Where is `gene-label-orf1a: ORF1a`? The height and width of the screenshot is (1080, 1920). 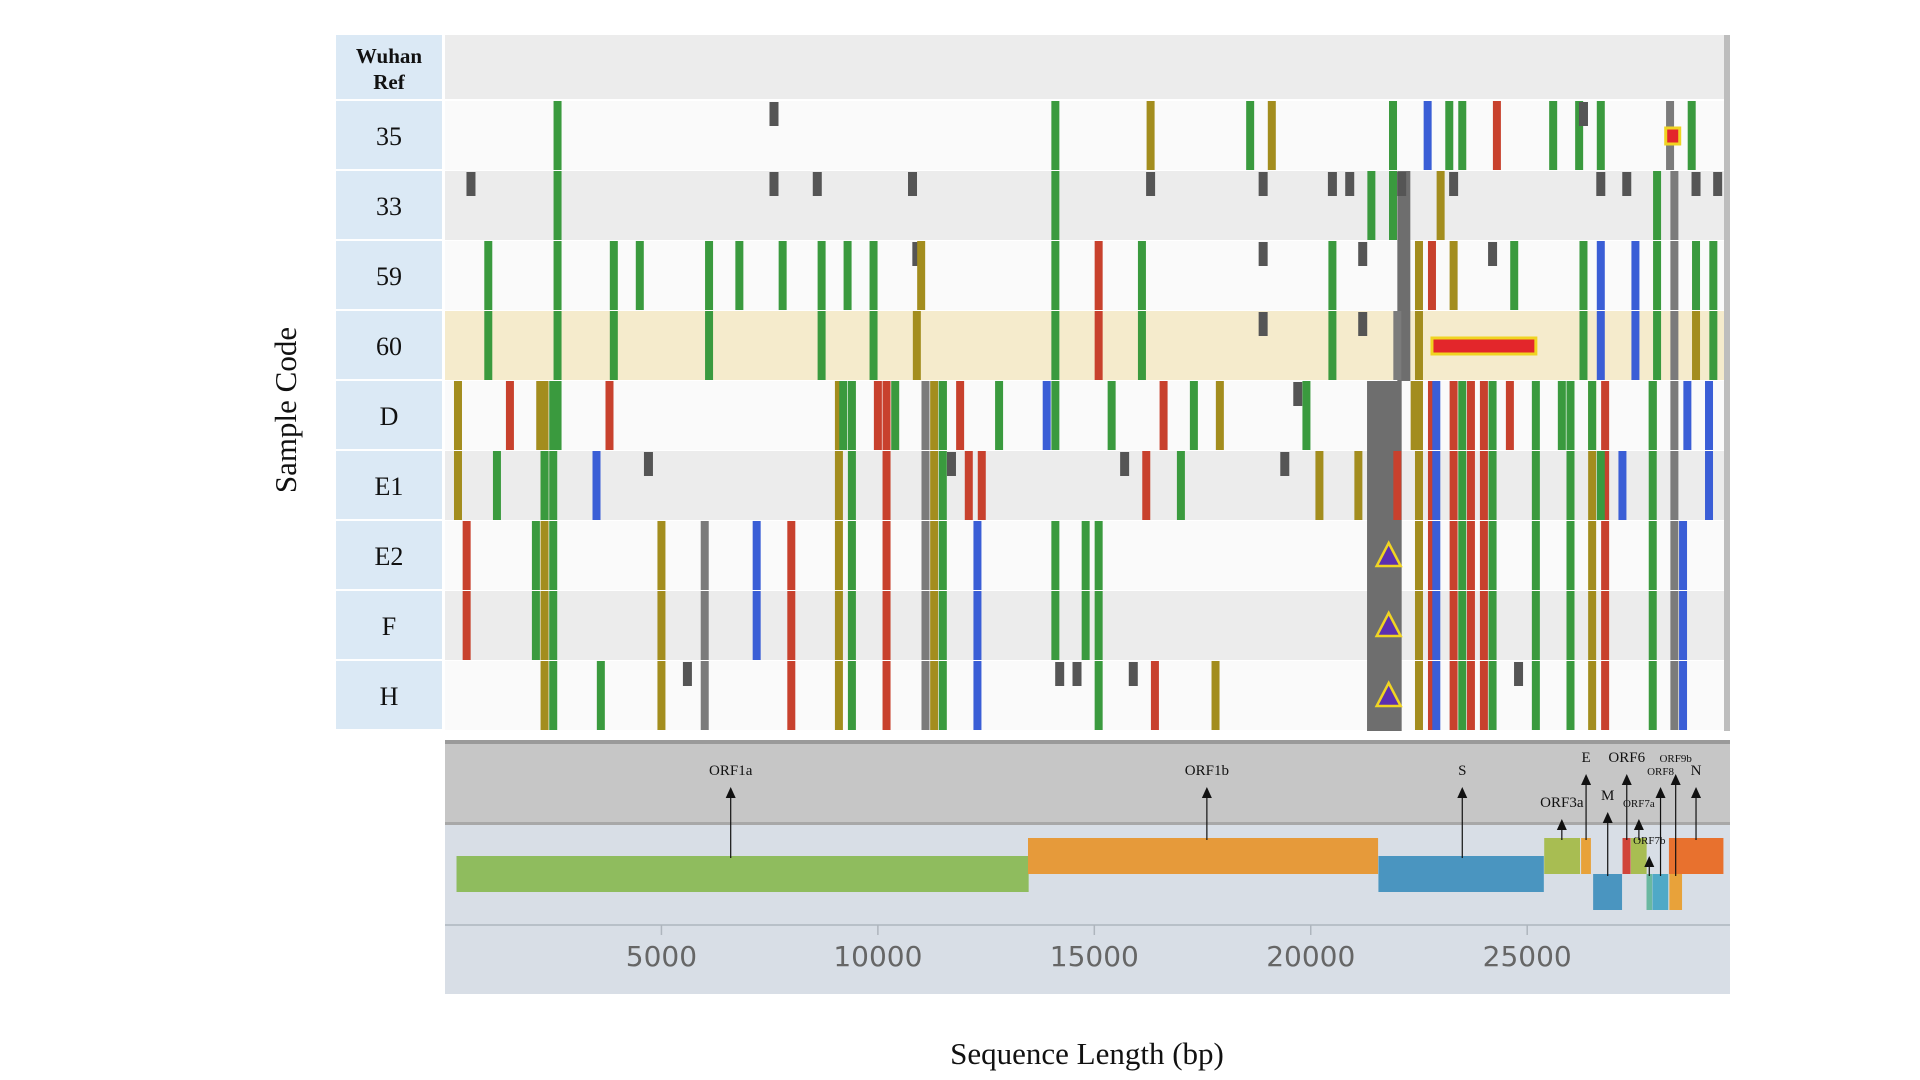
gene-label-orf1a: ORF1a is located at coordinates (731, 771).